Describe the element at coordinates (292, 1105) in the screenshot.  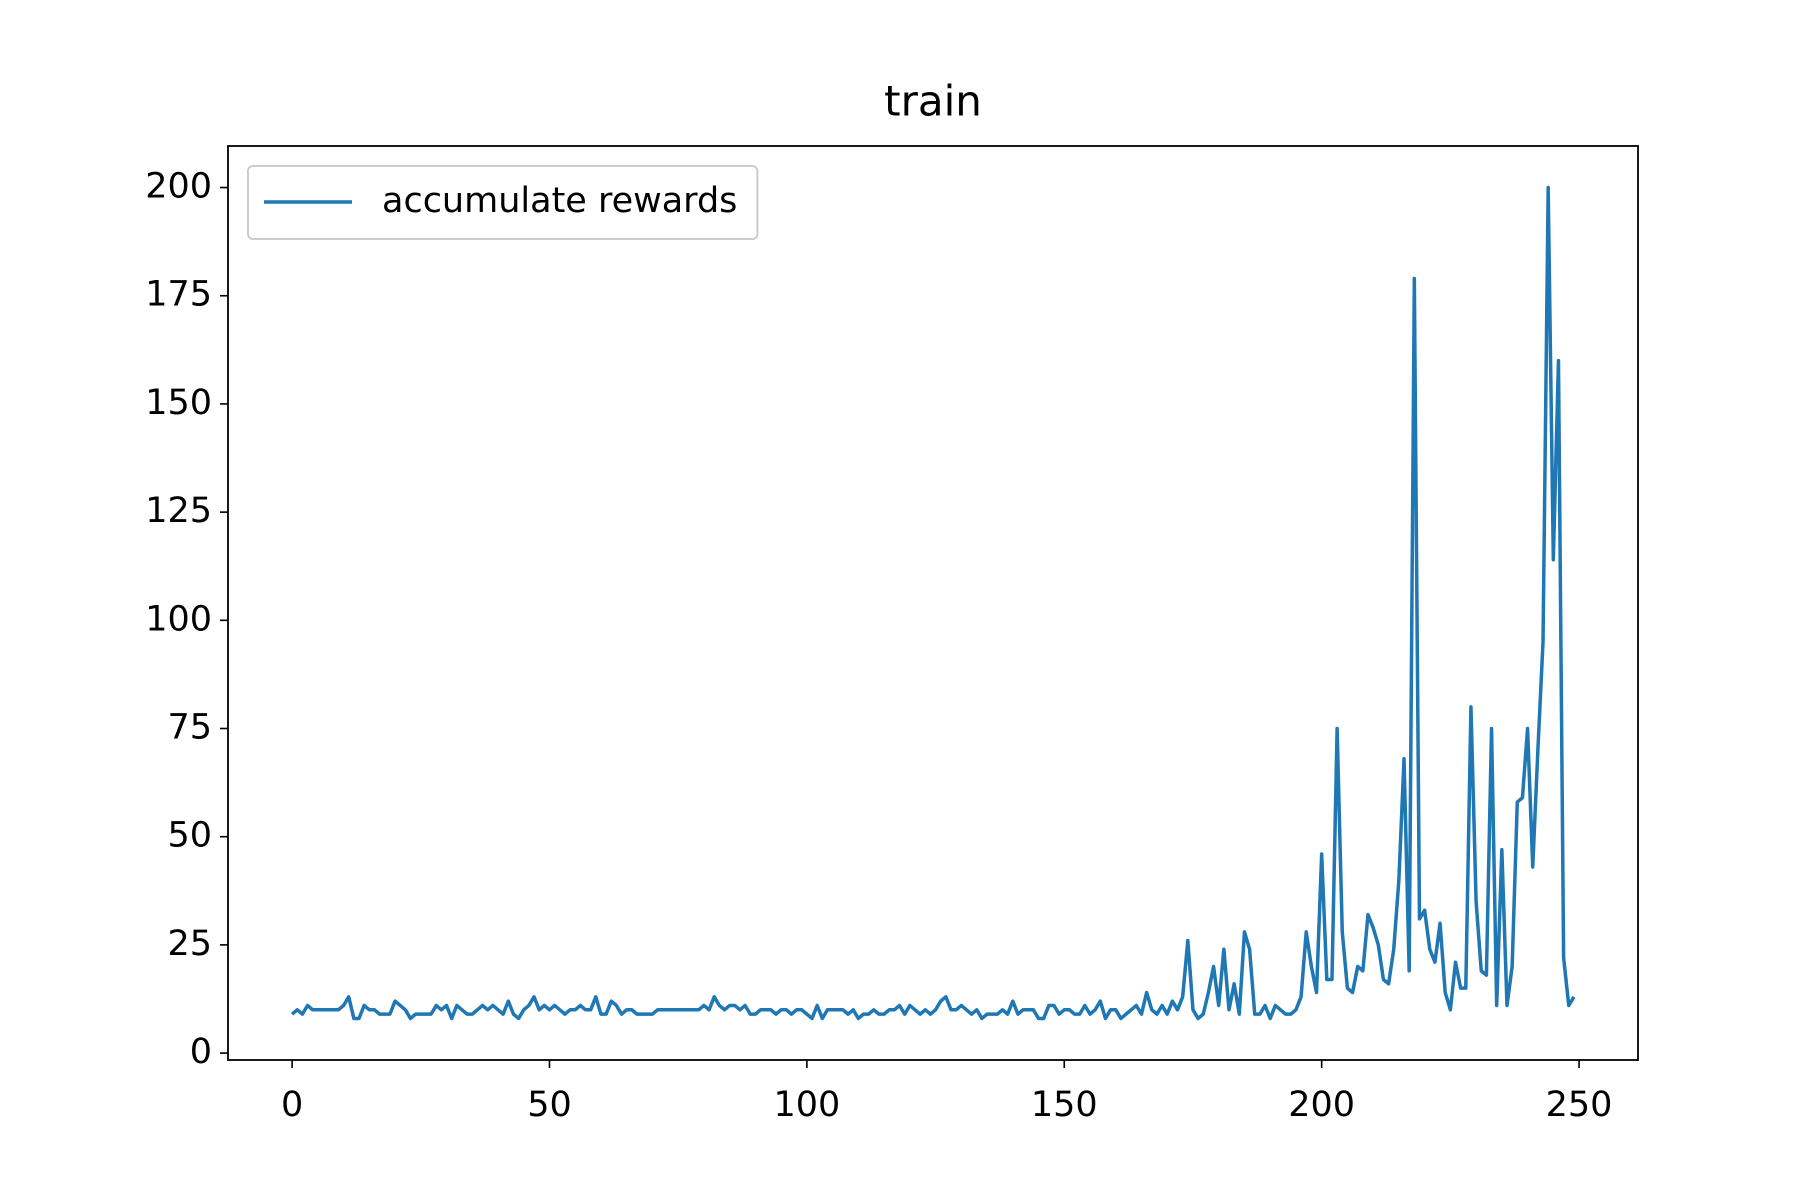
I see `x-tick-label: 0` at that location.